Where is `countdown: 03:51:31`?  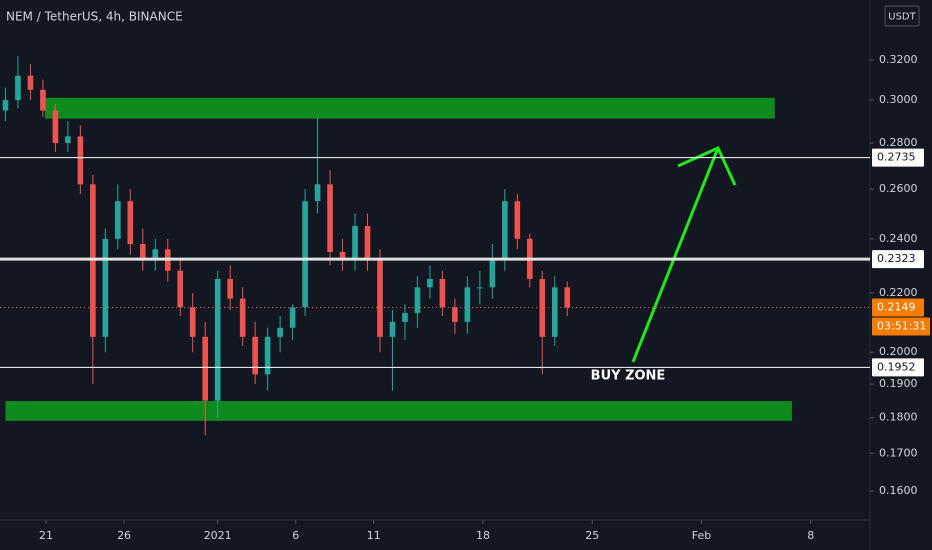
countdown: 03:51:31 is located at coordinates (901, 326).